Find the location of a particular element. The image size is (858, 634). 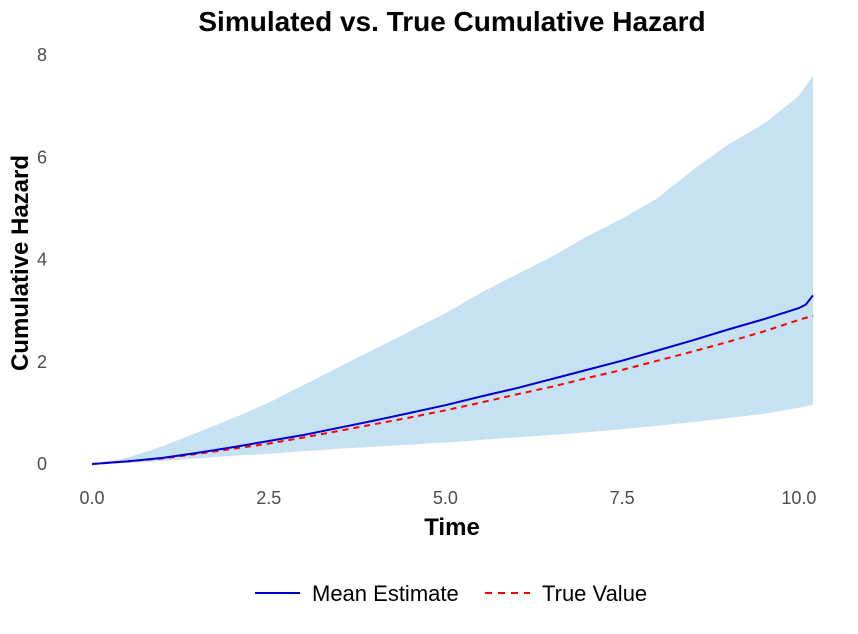

legend-label-mean-estimate: Mean Estimate is located at coordinates (385, 593).